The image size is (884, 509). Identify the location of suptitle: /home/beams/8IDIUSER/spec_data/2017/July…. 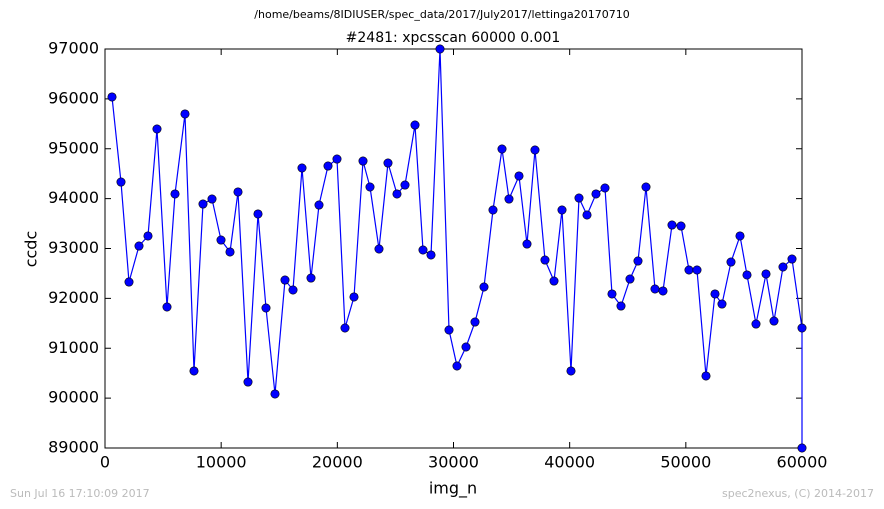
(441, 14).